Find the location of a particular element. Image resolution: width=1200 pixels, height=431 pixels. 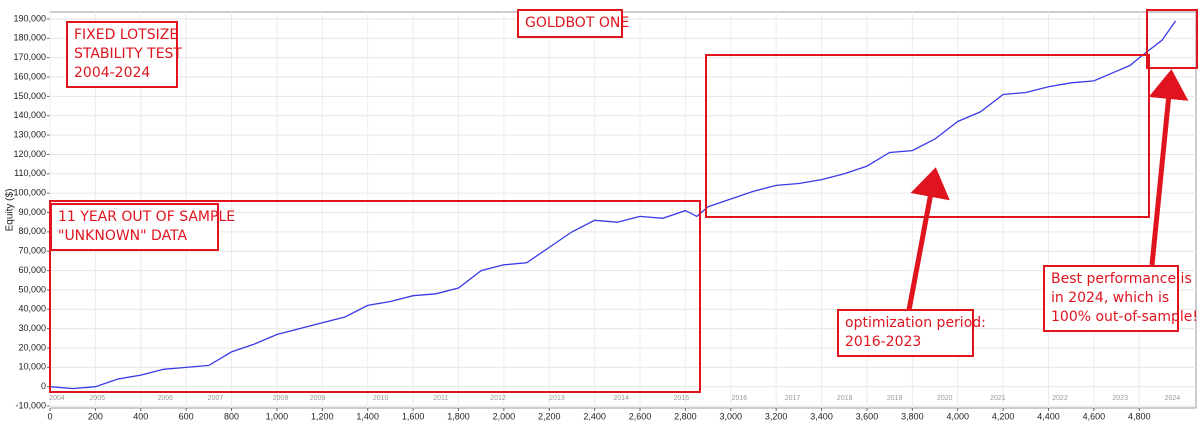

annotation-line: 11 YEAR OUT OF SAMPLE is located at coordinates (147, 217).